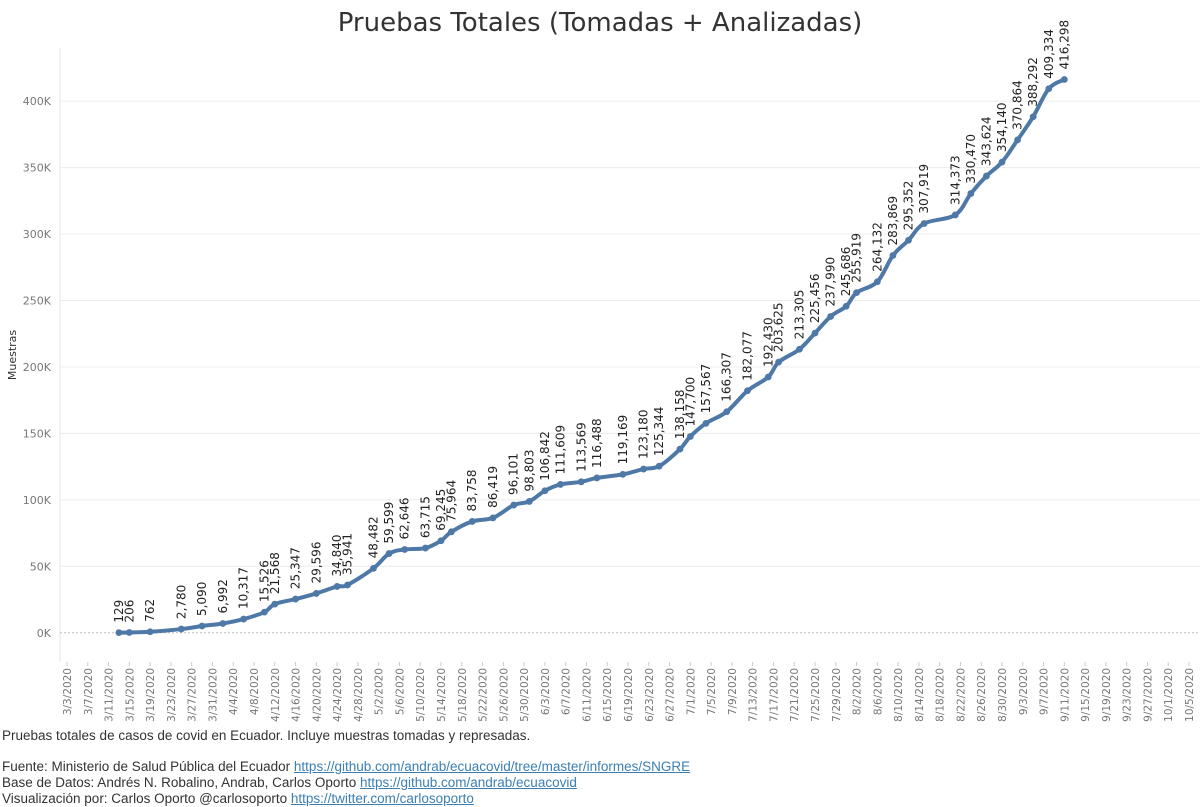 This screenshot has width=1200, height=807. Describe the element at coordinates (815, 299) in the screenshot. I see `data-label: 225,456` at that location.